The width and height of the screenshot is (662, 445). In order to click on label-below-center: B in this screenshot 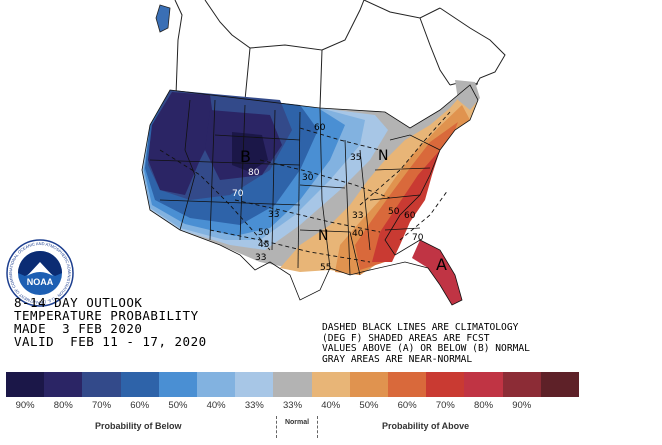, I will do `click(245, 156)`.